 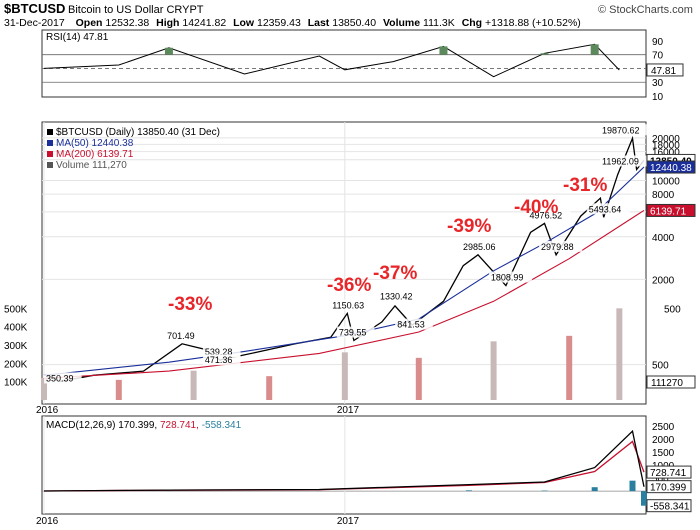 I want to click on macd-tick: 1500, so click(x=663, y=453).